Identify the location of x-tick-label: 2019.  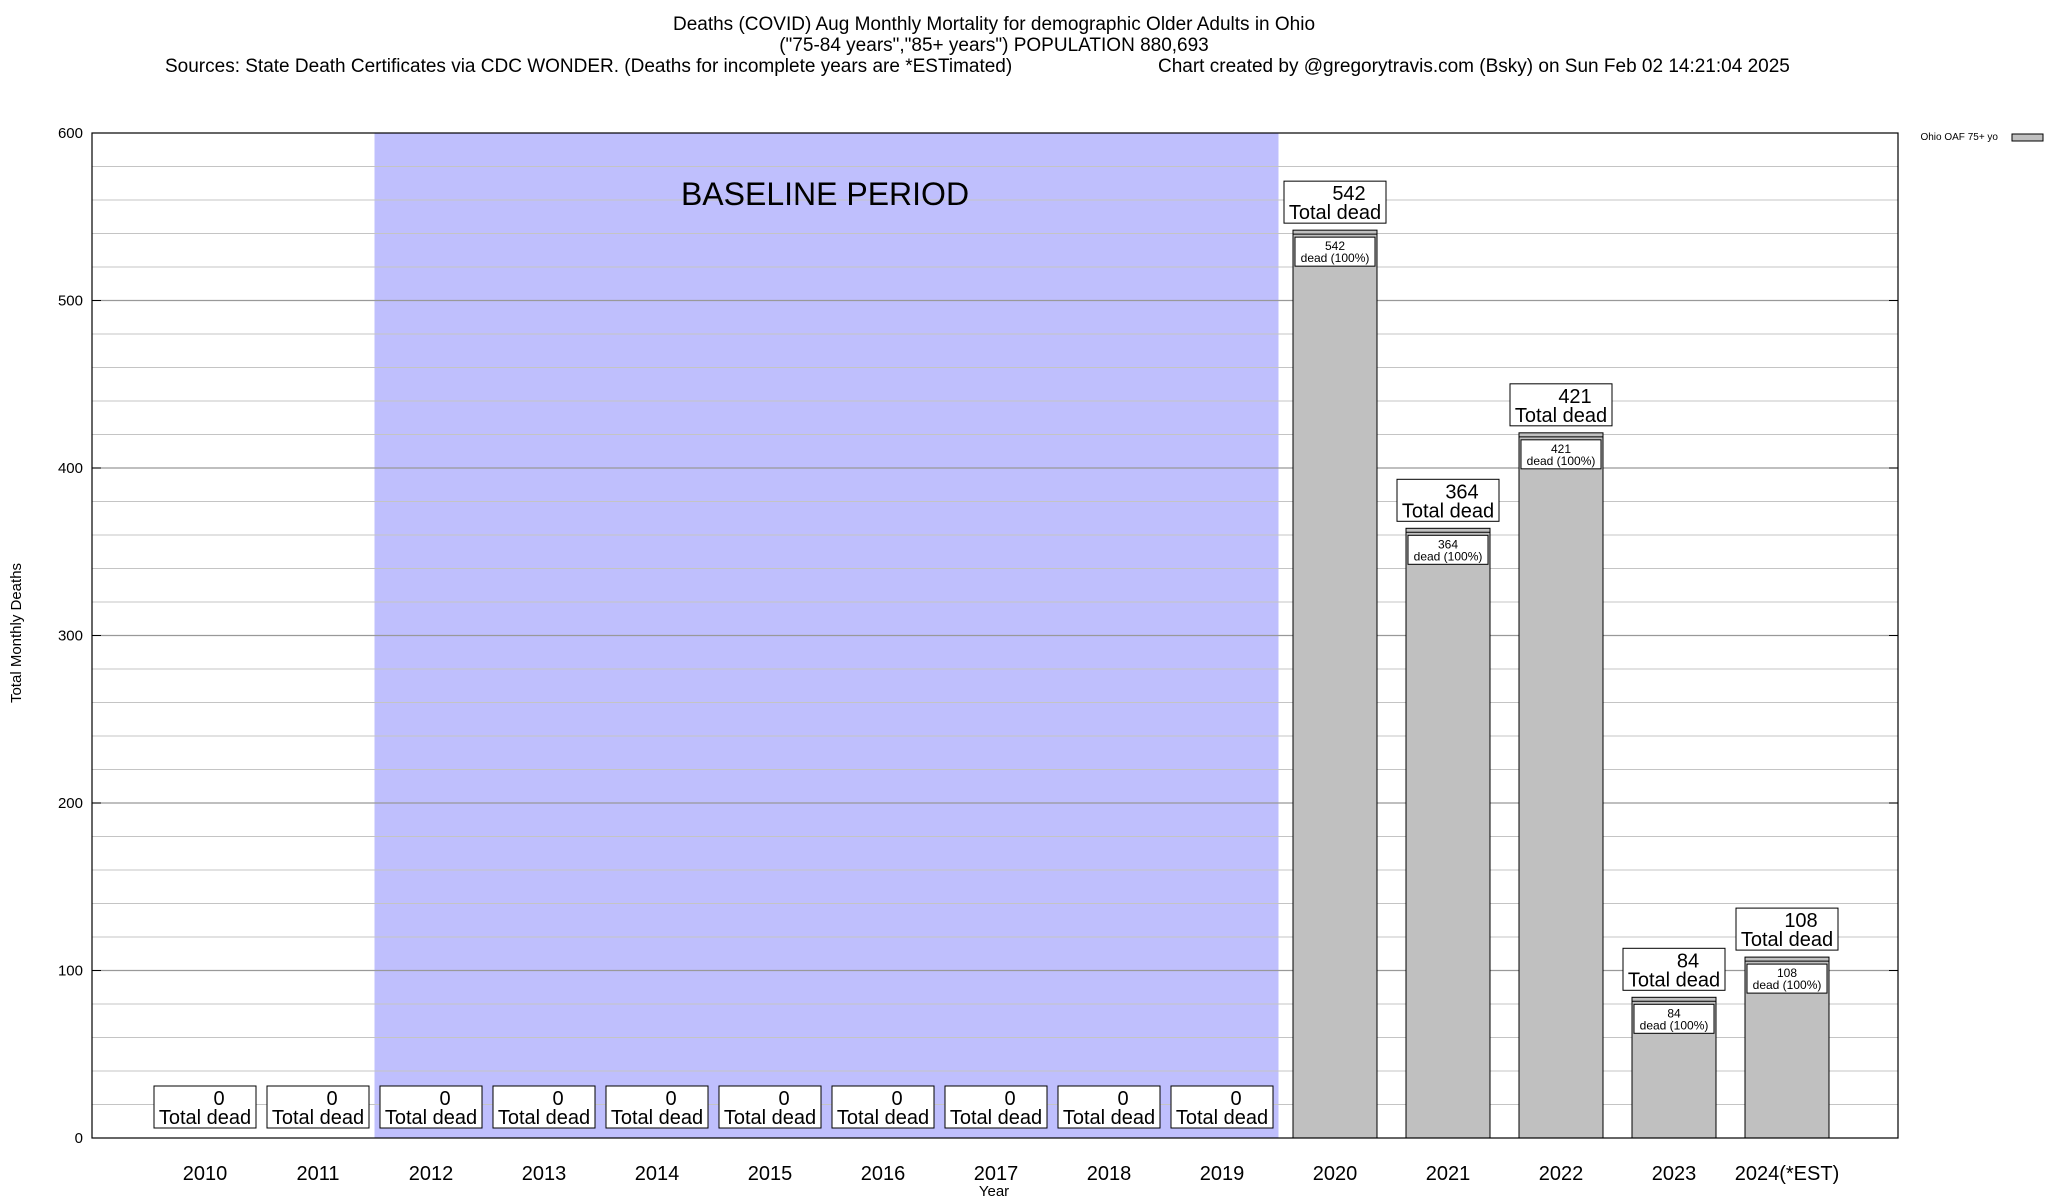
(1222, 1174).